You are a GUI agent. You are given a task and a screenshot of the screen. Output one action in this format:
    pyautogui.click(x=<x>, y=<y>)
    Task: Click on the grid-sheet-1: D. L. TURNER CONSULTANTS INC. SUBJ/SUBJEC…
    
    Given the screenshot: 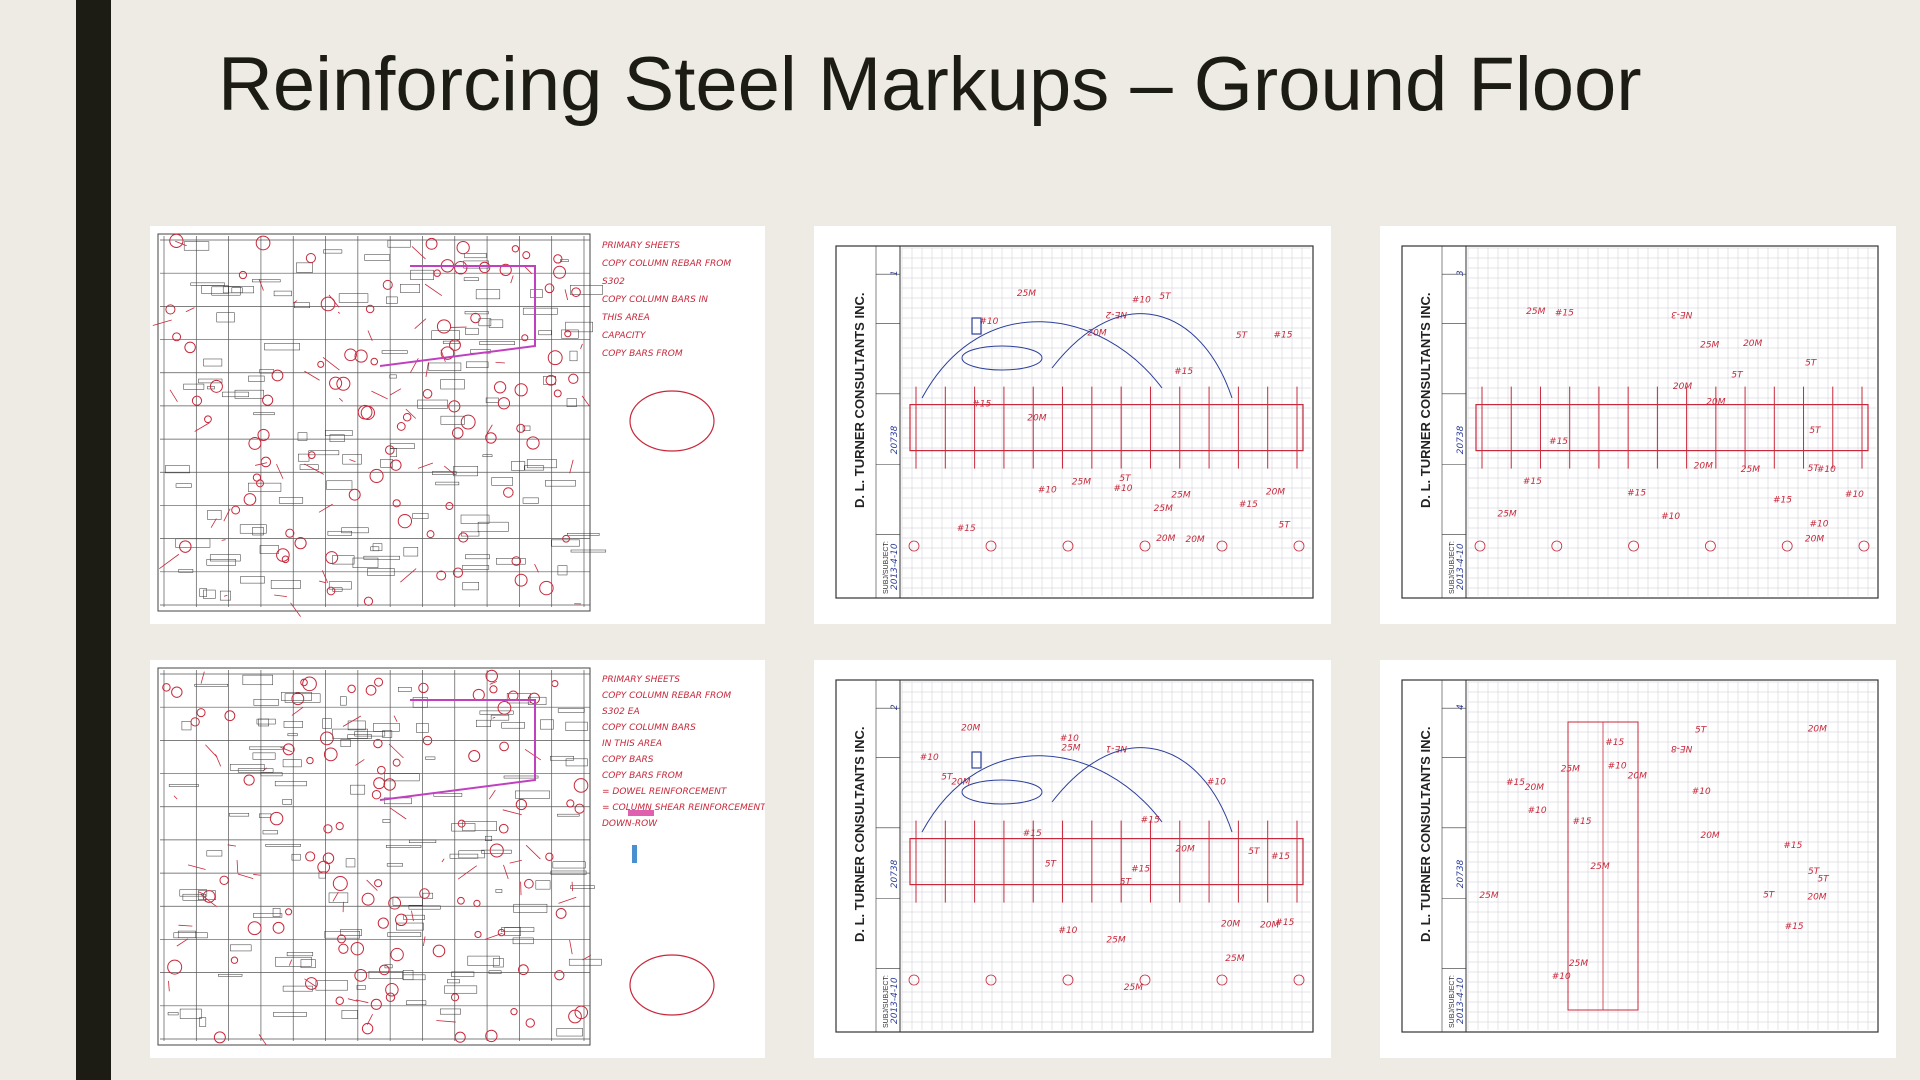 What is the action you would take?
    pyautogui.click(x=1072, y=425)
    